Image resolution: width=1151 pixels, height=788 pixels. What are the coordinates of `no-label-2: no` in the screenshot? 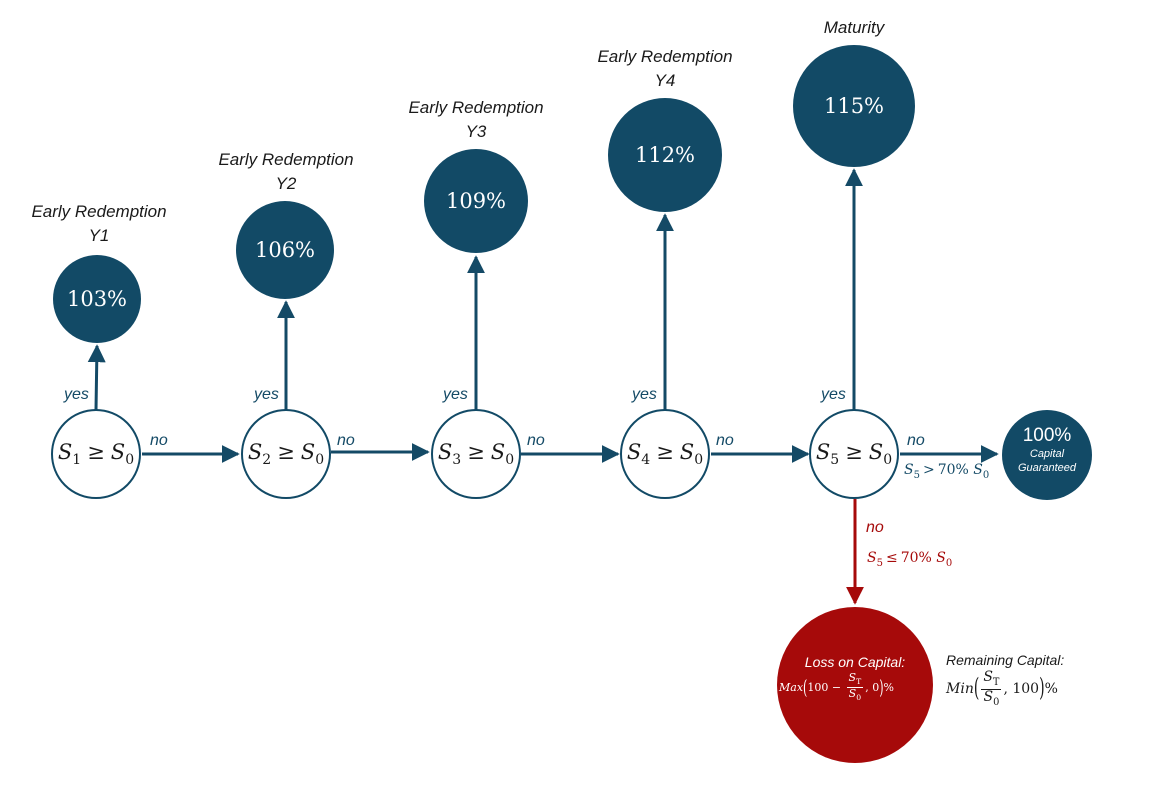 It's located at (346, 440).